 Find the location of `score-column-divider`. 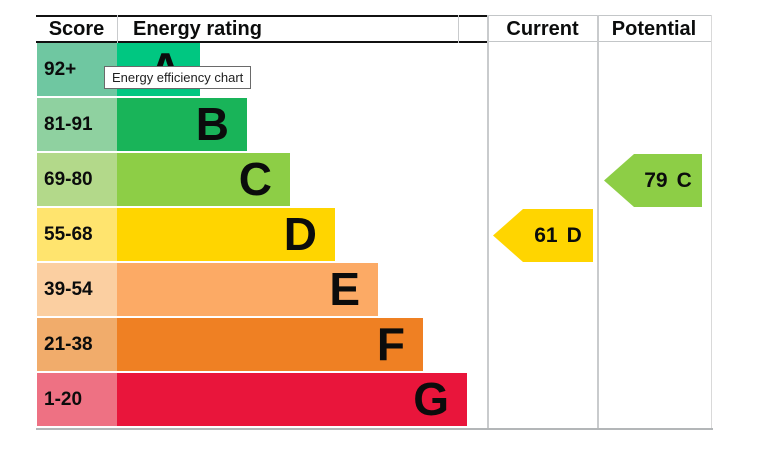

score-column-divider is located at coordinates (117, 29).